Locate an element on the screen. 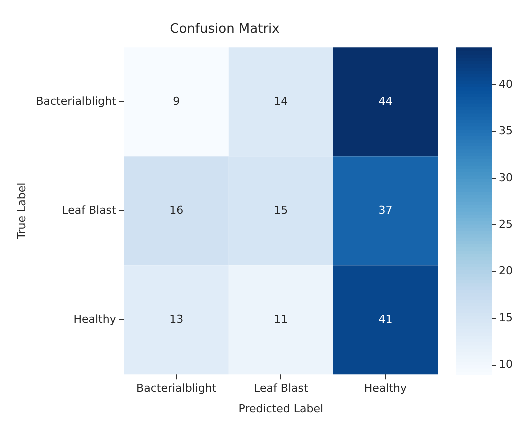 This screenshot has height=432, width=527. data-label: 15 is located at coordinates (281, 210).